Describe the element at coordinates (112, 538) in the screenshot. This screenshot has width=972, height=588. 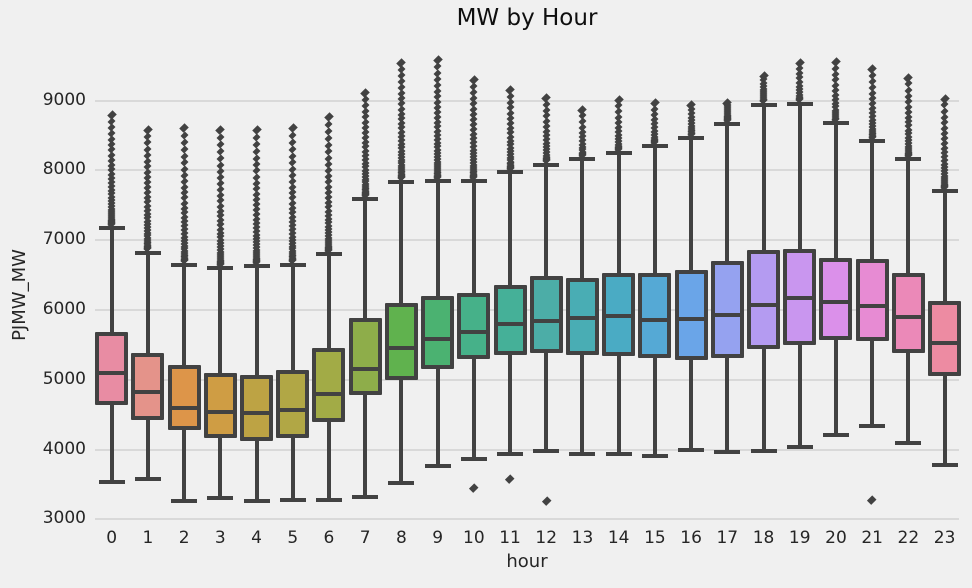
I see `x-tick-label-0: 0` at that location.